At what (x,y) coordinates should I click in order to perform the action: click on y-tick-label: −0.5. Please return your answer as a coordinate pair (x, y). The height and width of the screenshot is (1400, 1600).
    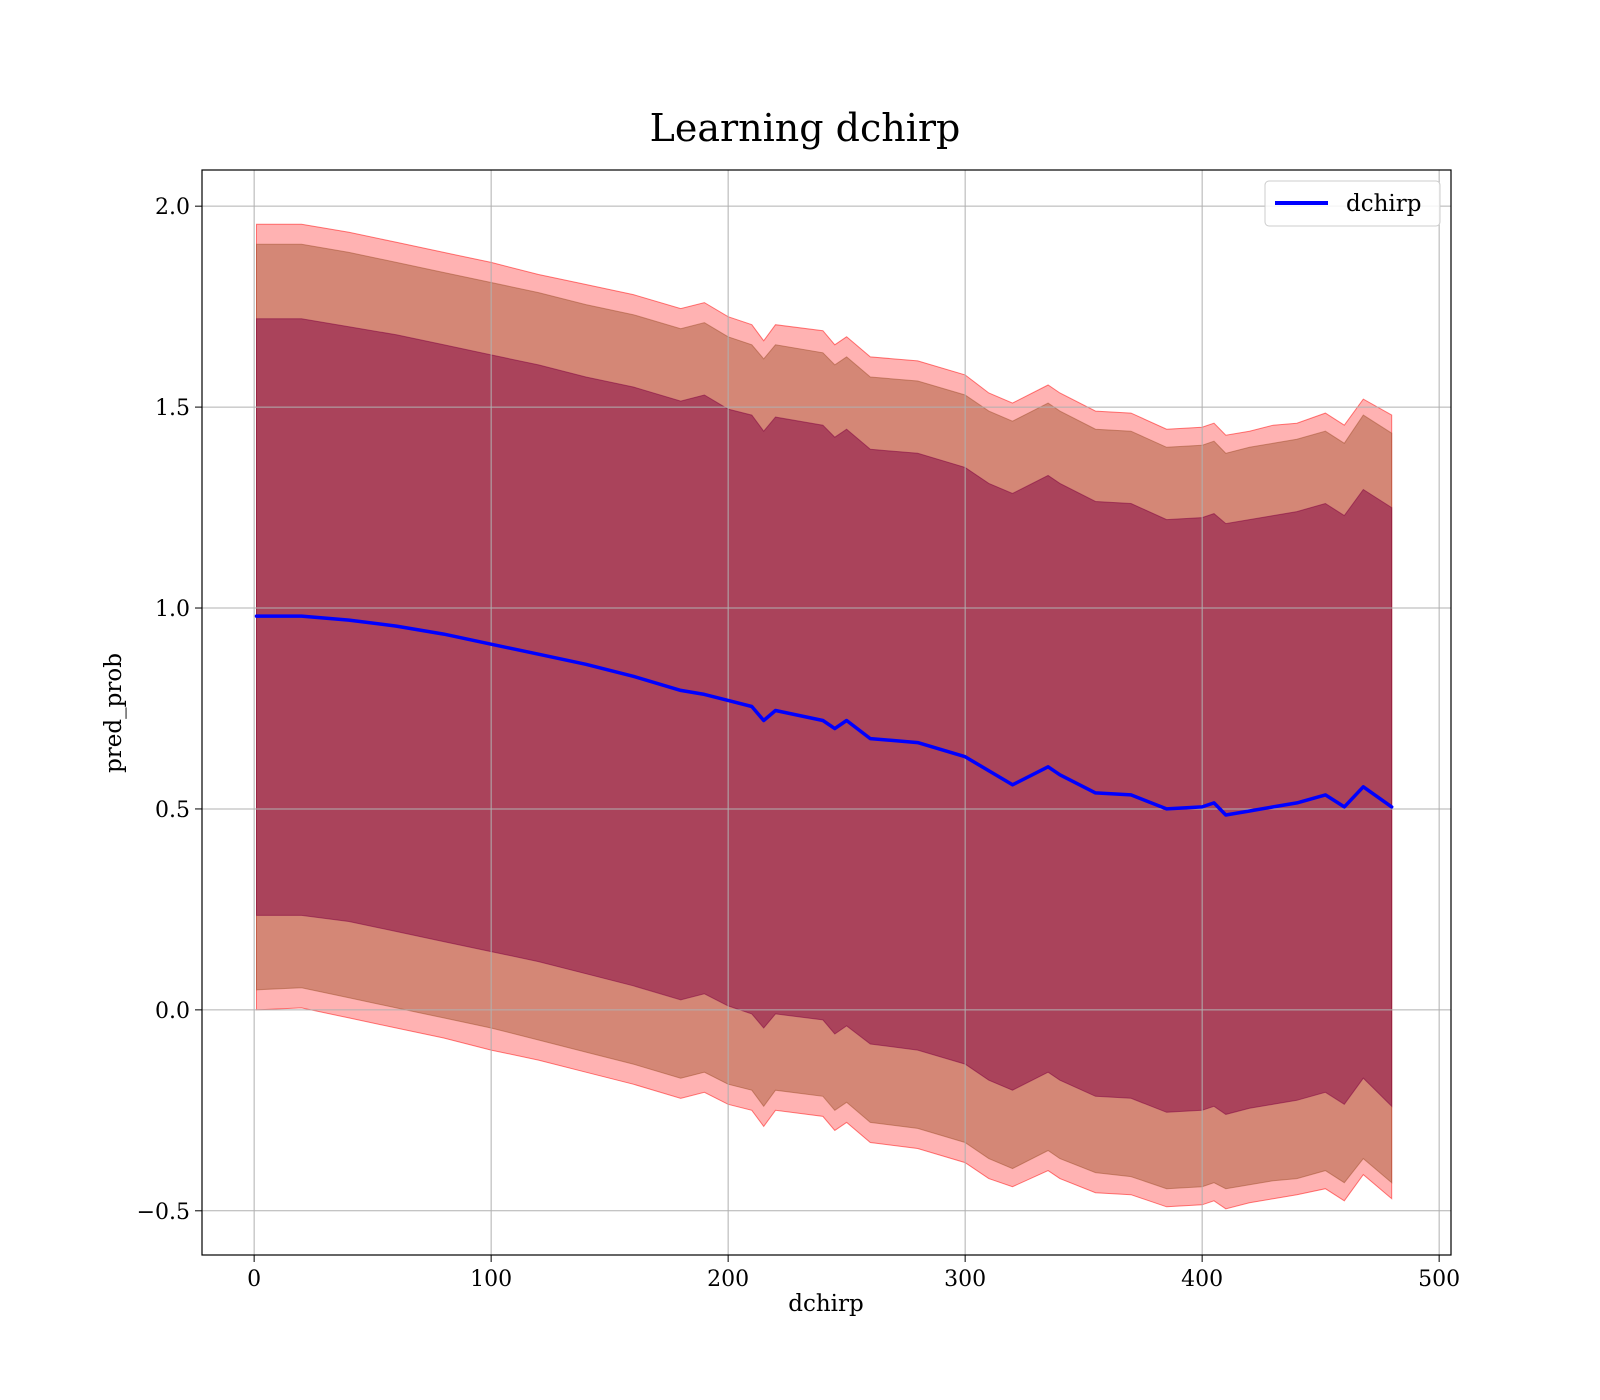
    Looking at the image, I should click on (163, 1212).